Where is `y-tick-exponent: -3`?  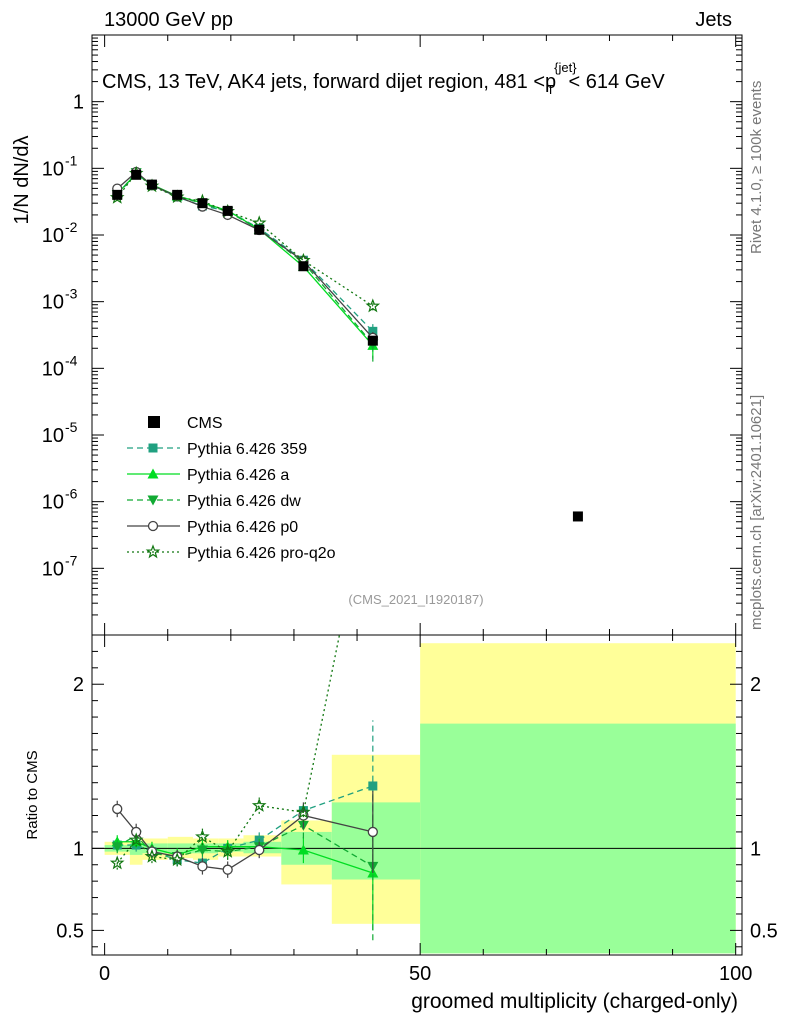
y-tick-exponent: -3 is located at coordinates (71, 294).